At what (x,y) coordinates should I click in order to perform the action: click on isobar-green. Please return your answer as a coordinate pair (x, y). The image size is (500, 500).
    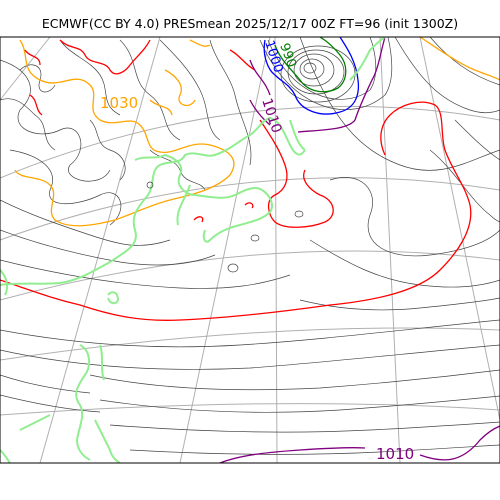
    Looking at the image, I should click on (310, 65).